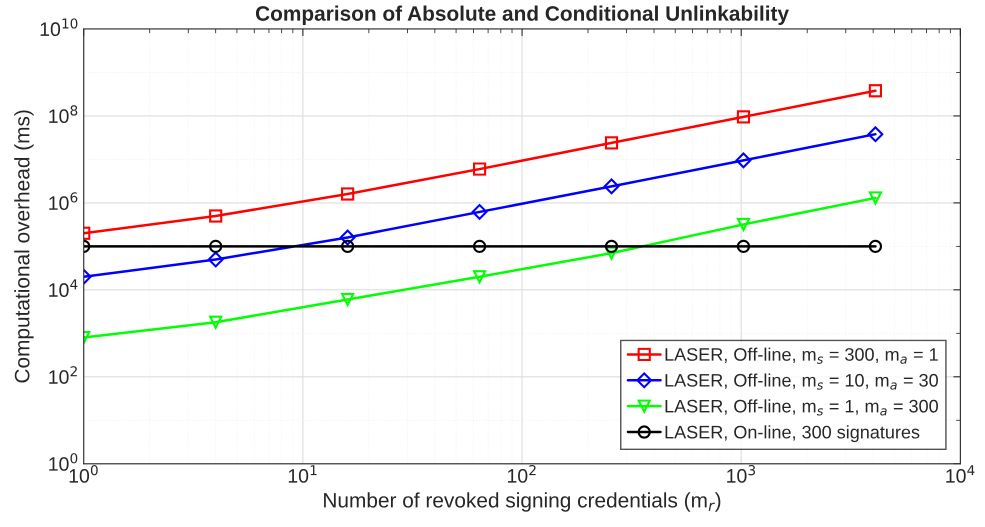 This screenshot has width=985, height=527. What do you see at coordinates (24, 246) in the screenshot?
I see `y-axis-title: Computational overhead (ms)` at bounding box center [24, 246].